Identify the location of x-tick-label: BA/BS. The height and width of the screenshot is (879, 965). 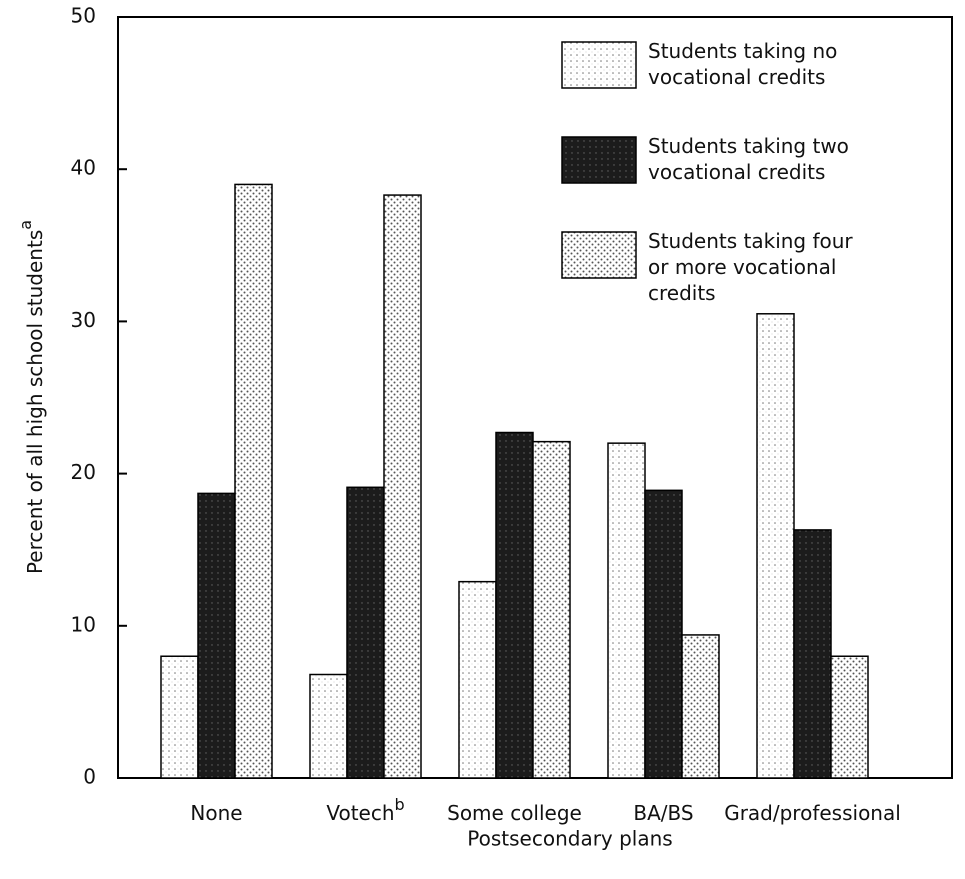
(663, 813).